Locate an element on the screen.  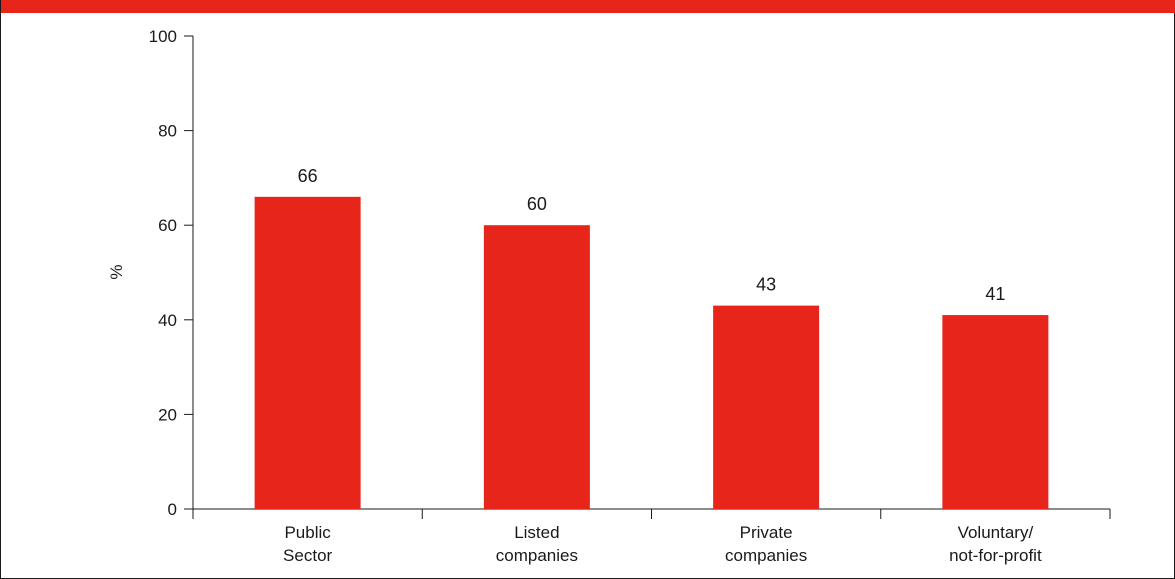
y-tick-label: 40 is located at coordinates (167, 320).